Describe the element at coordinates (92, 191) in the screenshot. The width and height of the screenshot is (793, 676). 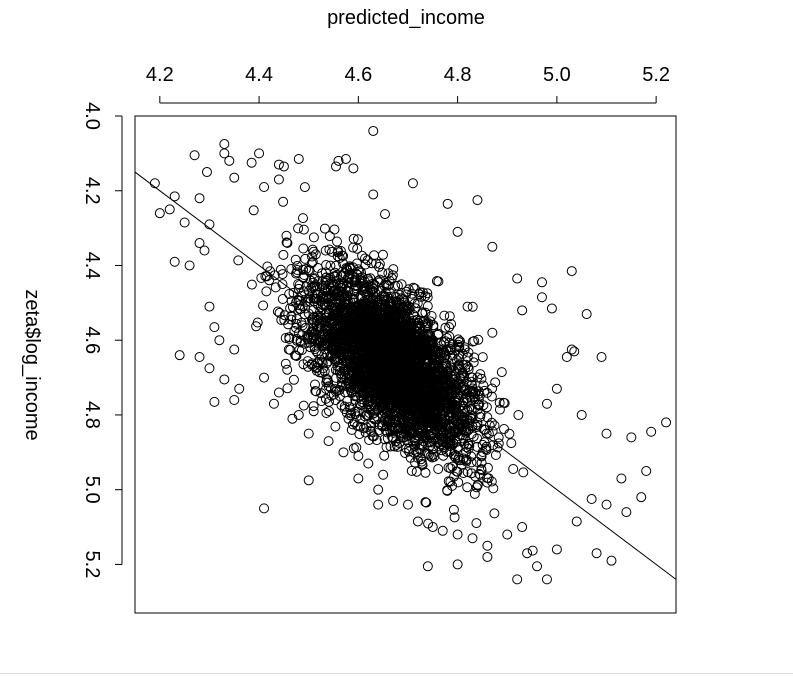
I see `y-tick-label: 4.2` at that location.